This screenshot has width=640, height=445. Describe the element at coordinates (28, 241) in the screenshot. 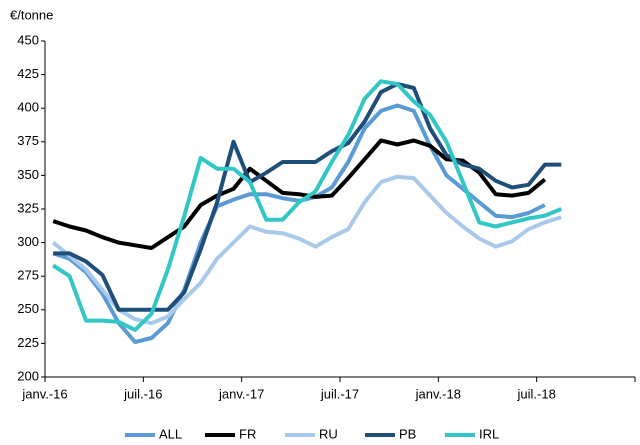

I see `y-tick-label: 300` at that location.